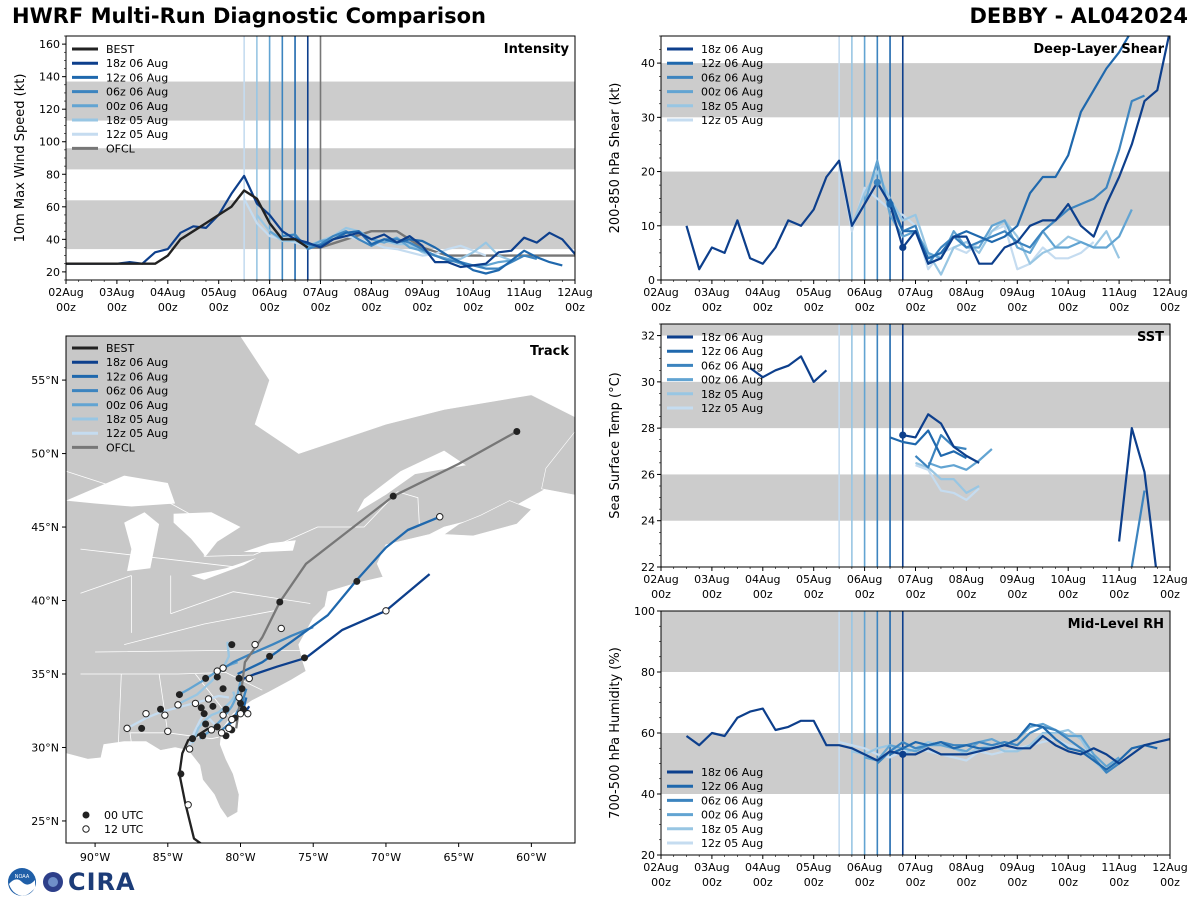 The image size is (1200, 900). Describe the element at coordinates (648, 794) in the screenshot. I see `rh-ytick-label: 40` at that location.